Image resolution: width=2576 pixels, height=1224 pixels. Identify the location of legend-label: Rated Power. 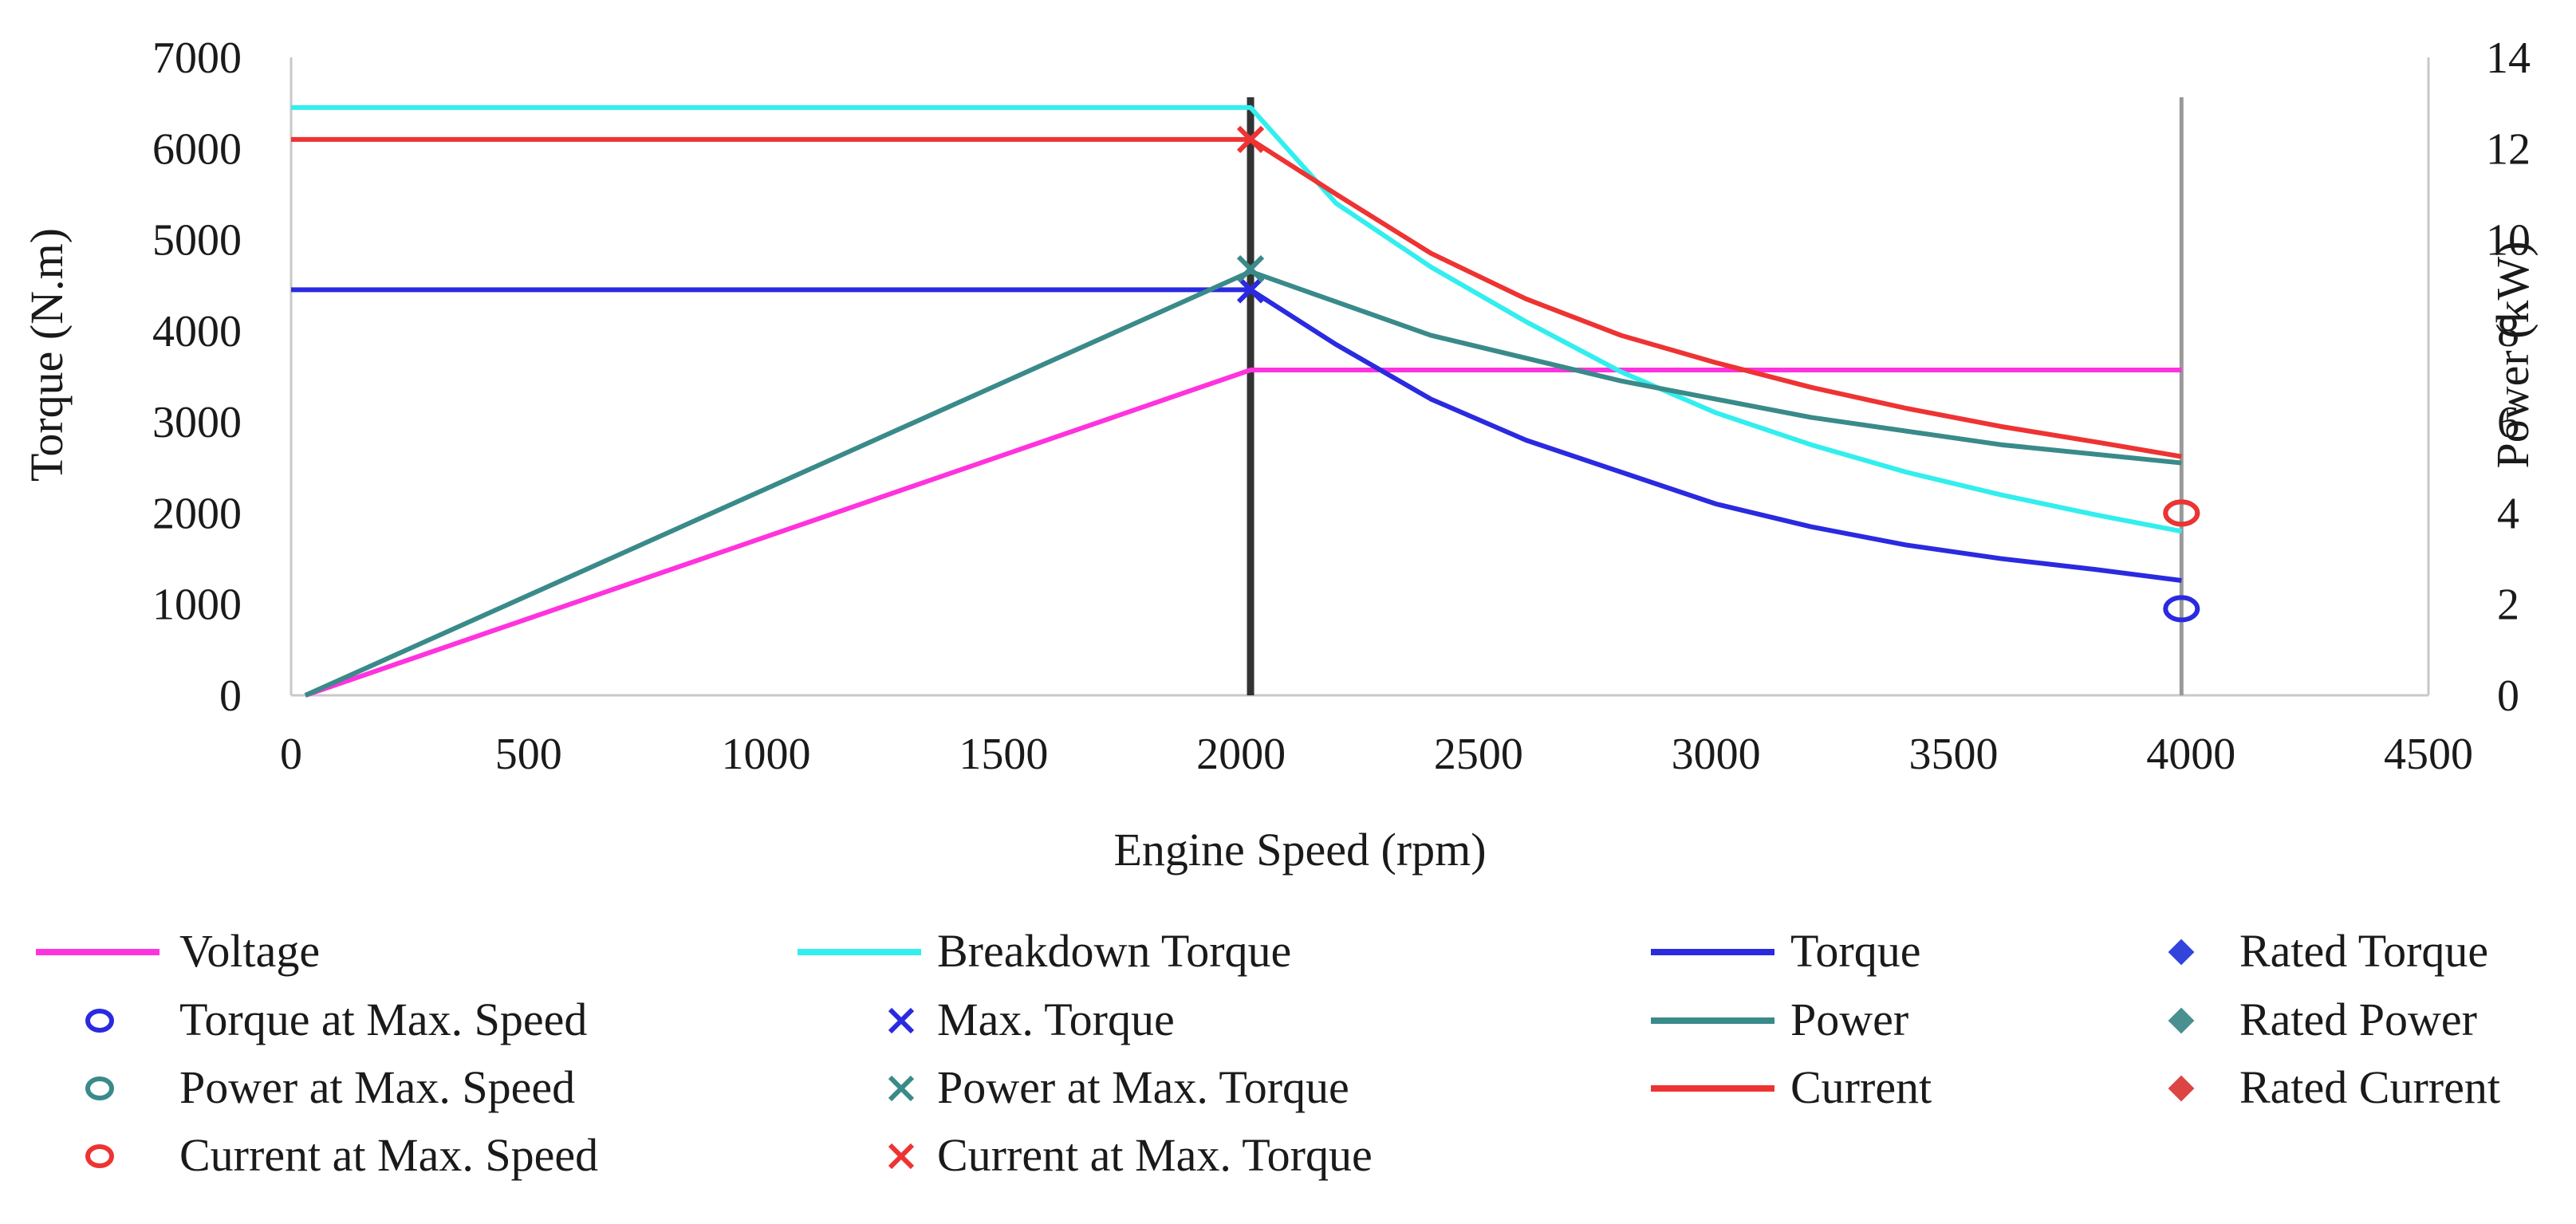
(2358, 1019).